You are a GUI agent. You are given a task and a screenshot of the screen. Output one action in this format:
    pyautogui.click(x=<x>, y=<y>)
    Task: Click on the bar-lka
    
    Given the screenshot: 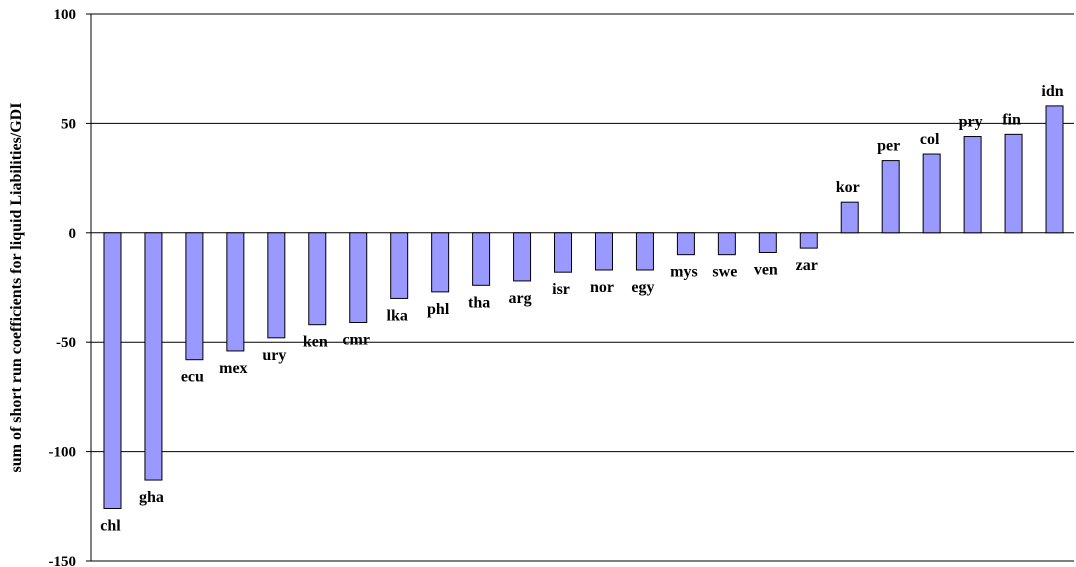 What is the action you would take?
    pyautogui.click(x=399, y=265)
    